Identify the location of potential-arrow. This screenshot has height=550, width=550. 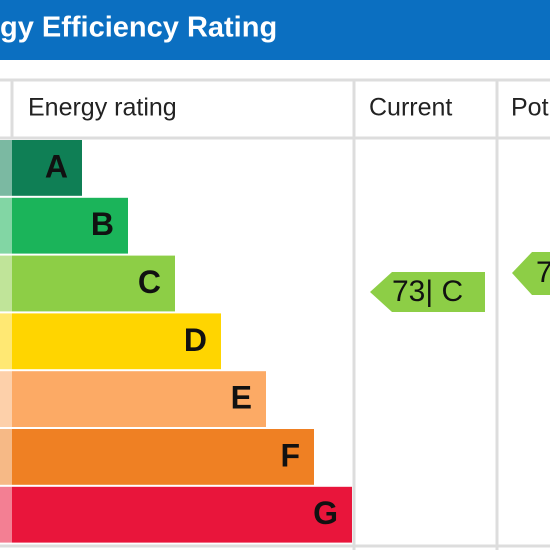
(531, 273).